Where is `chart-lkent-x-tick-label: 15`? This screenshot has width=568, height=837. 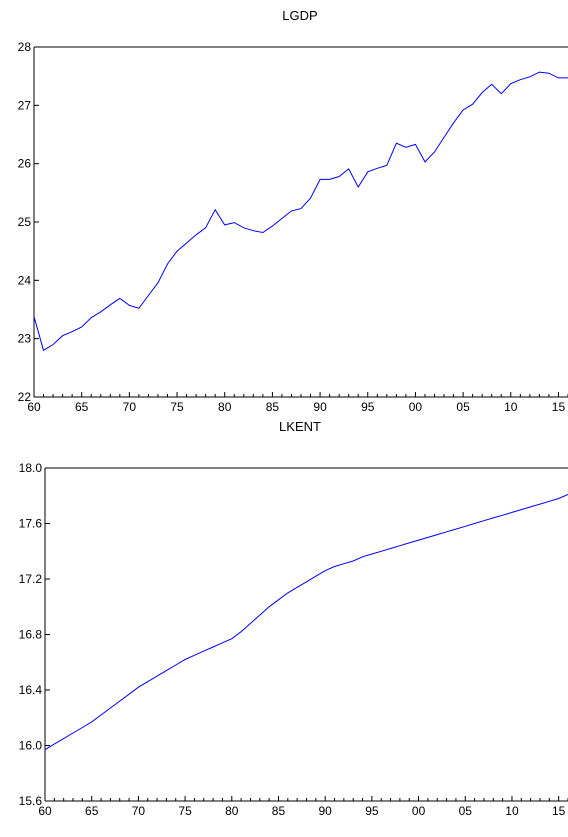
chart-lkent-x-tick-label: 15 is located at coordinates (559, 811).